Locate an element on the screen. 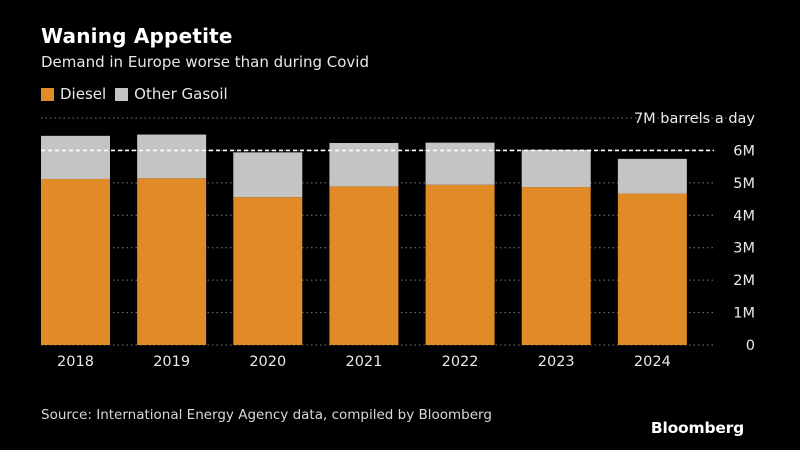 Image resolution: width=800 pixels, height=450 pixels. chart-title: Waning Appetite is located at coordinates (137, 36).